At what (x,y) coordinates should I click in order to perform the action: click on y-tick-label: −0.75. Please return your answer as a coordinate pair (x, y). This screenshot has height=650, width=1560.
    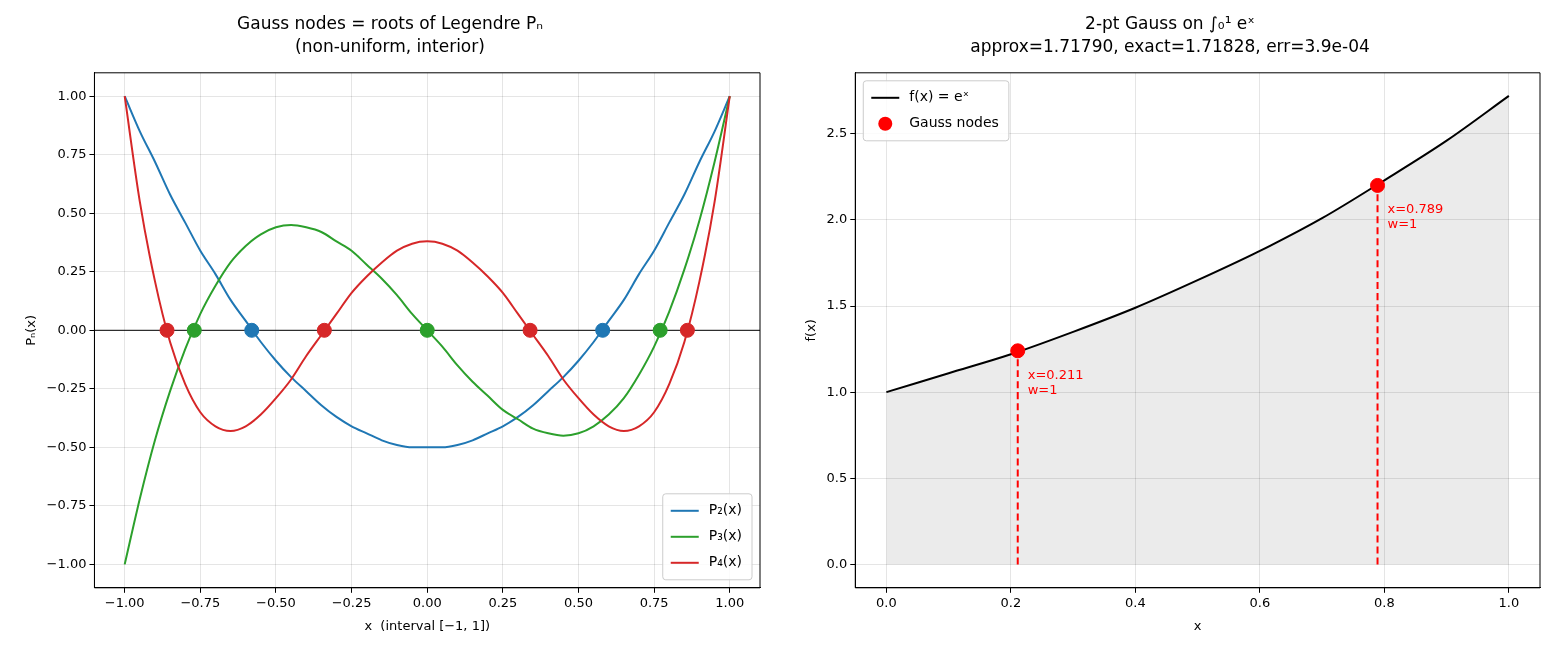
    Looking at the image, I should click on (66, 505).